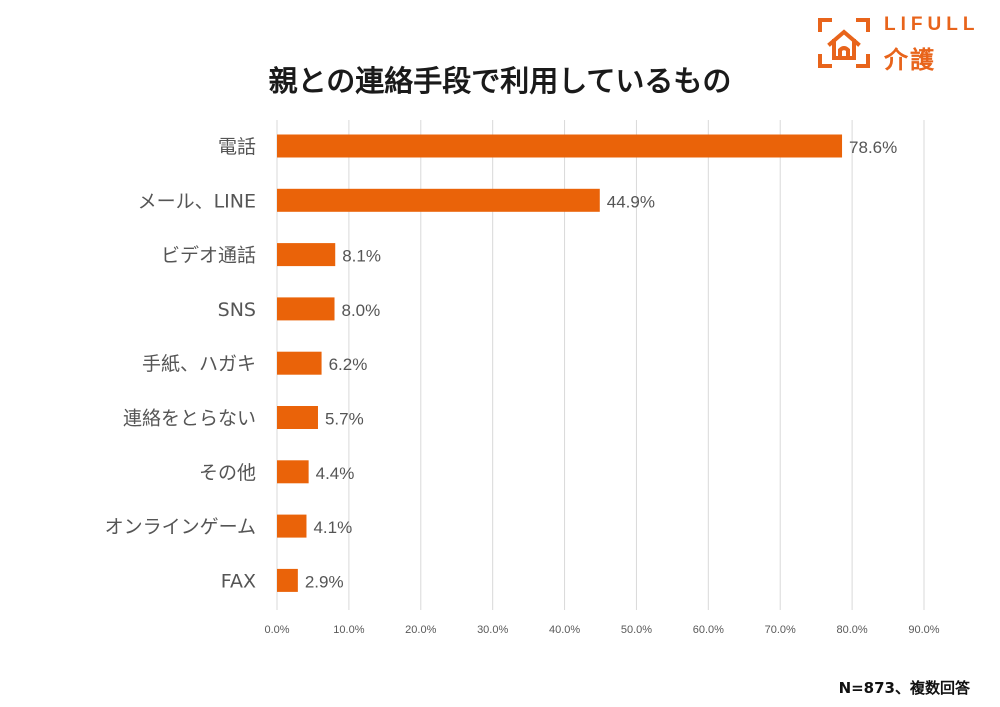 The width and height of the screenshot is (1000, 707). What do you see at coordinates (844, 43) in the screenshot?
I see `lifull-logo-icon` at bounding box center [844, 43].